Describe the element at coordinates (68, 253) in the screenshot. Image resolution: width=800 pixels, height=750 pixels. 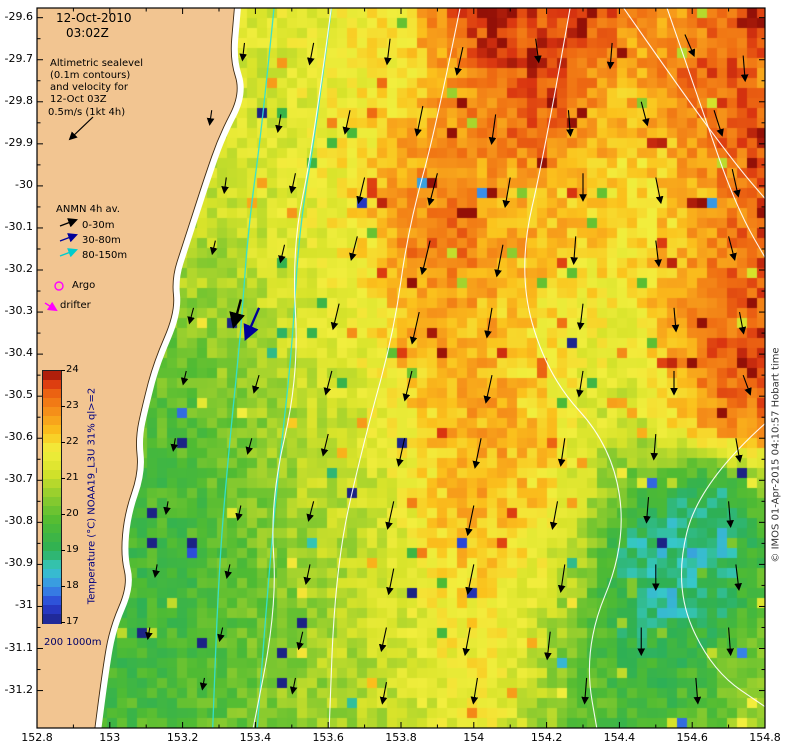
I see `anmn-arrow-icon` at that location.